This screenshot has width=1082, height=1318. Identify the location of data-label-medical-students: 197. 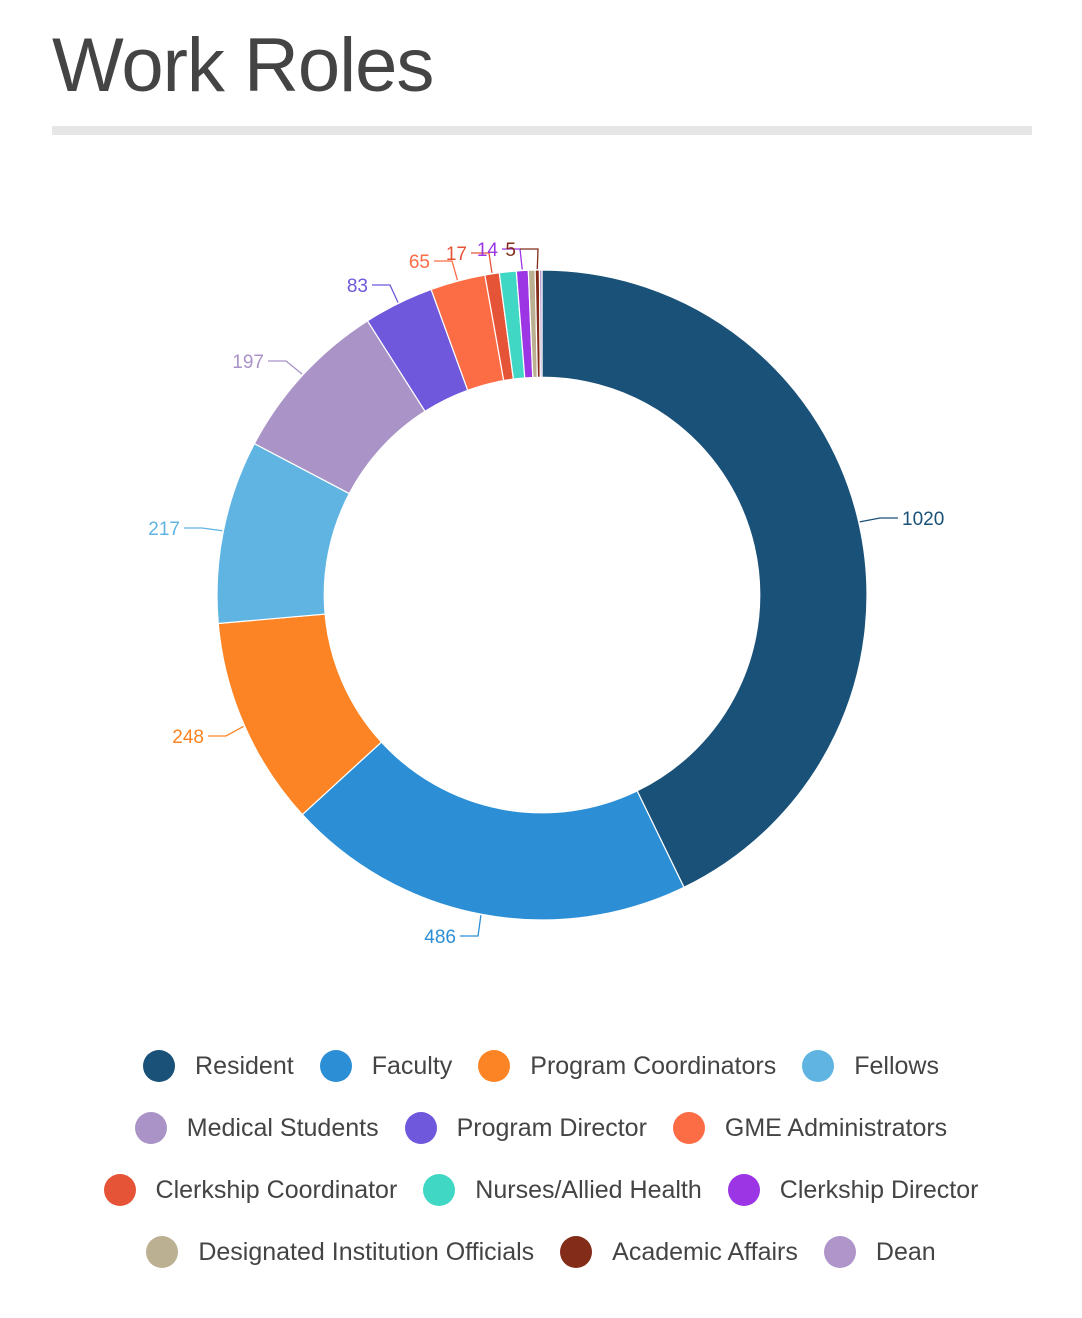
(248, 362).